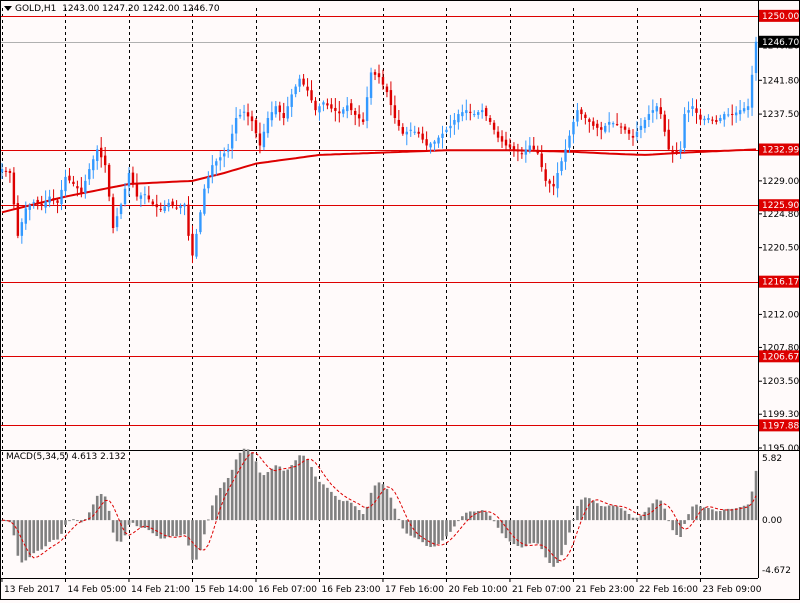  Describe the element at coordinates (379, 181) in the screenshot. I see `ma-line` at that location.